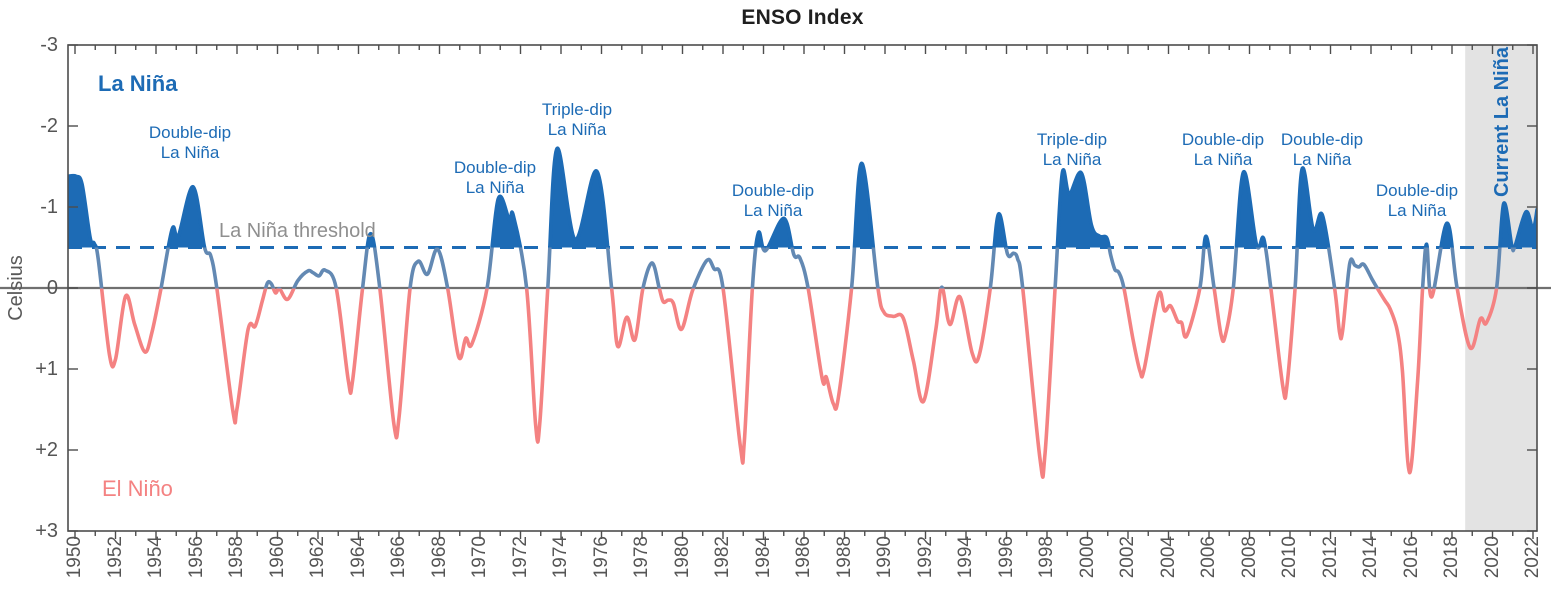 This screenshot has width=1551, height=601. I want to click on x-tick-label: 1974, so click(560, 557).